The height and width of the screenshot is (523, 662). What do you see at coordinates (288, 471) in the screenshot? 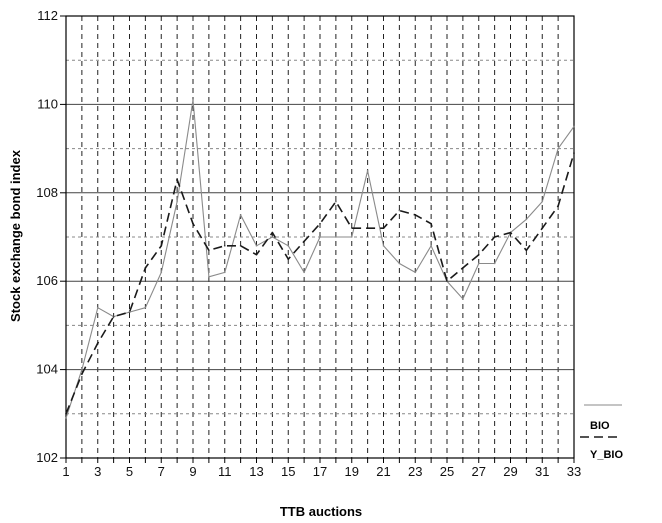
I see `x-tick-label: 15` at bounding box center [288, 471].